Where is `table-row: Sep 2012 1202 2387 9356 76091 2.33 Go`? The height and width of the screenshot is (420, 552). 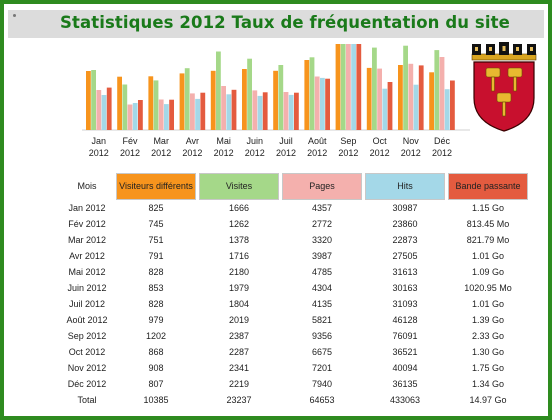
table-row: Sep 2012 1202 2387 9356 76091 2.33 Go is located at coordinates (294, 336).